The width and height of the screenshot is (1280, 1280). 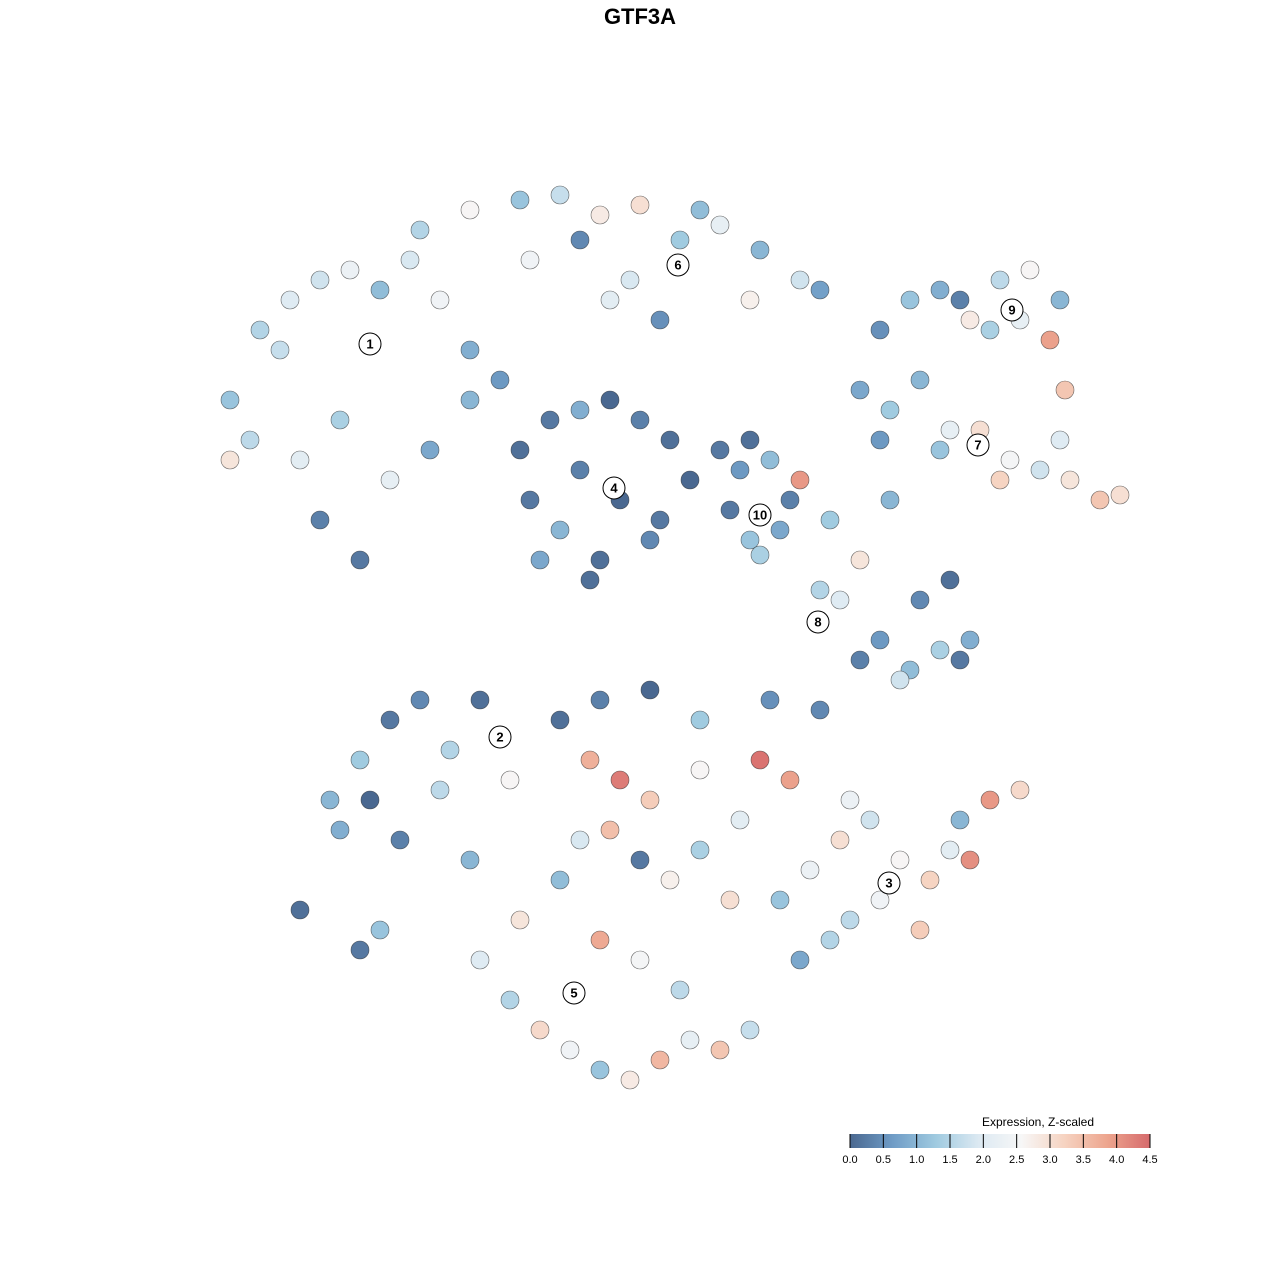 I want to click on colorbar-tick-label: 3.5, so click(x=1083, y=1160).